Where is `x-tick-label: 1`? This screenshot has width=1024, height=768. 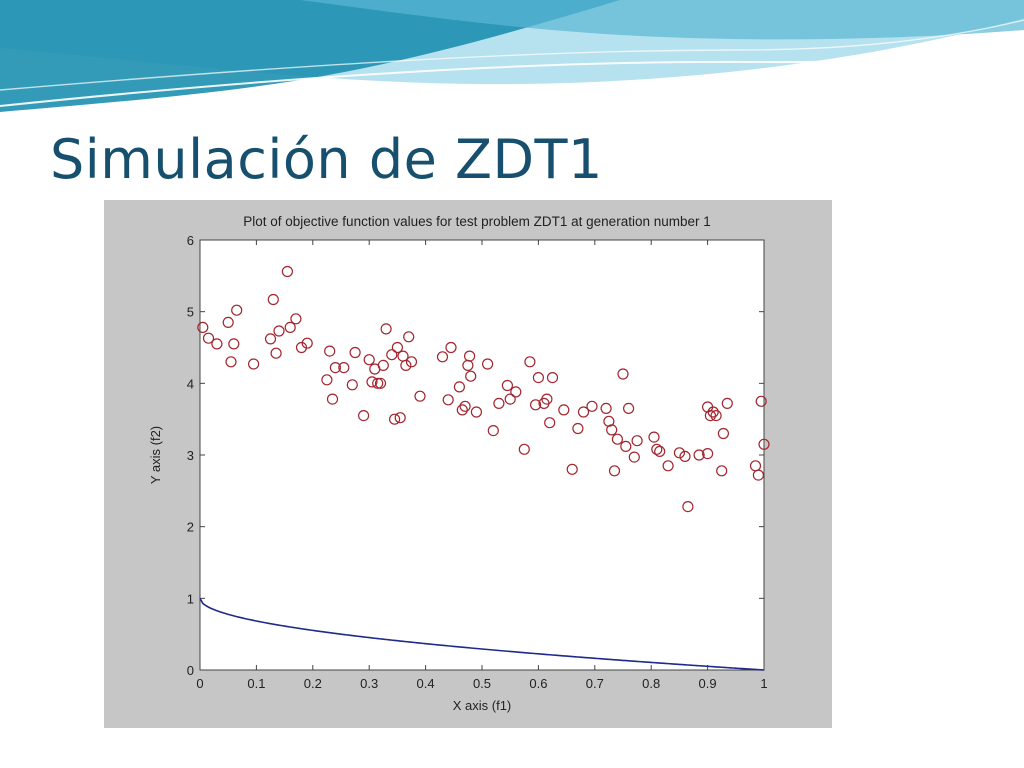 x-tick-label: 1 is located at coordinates (763, 683).